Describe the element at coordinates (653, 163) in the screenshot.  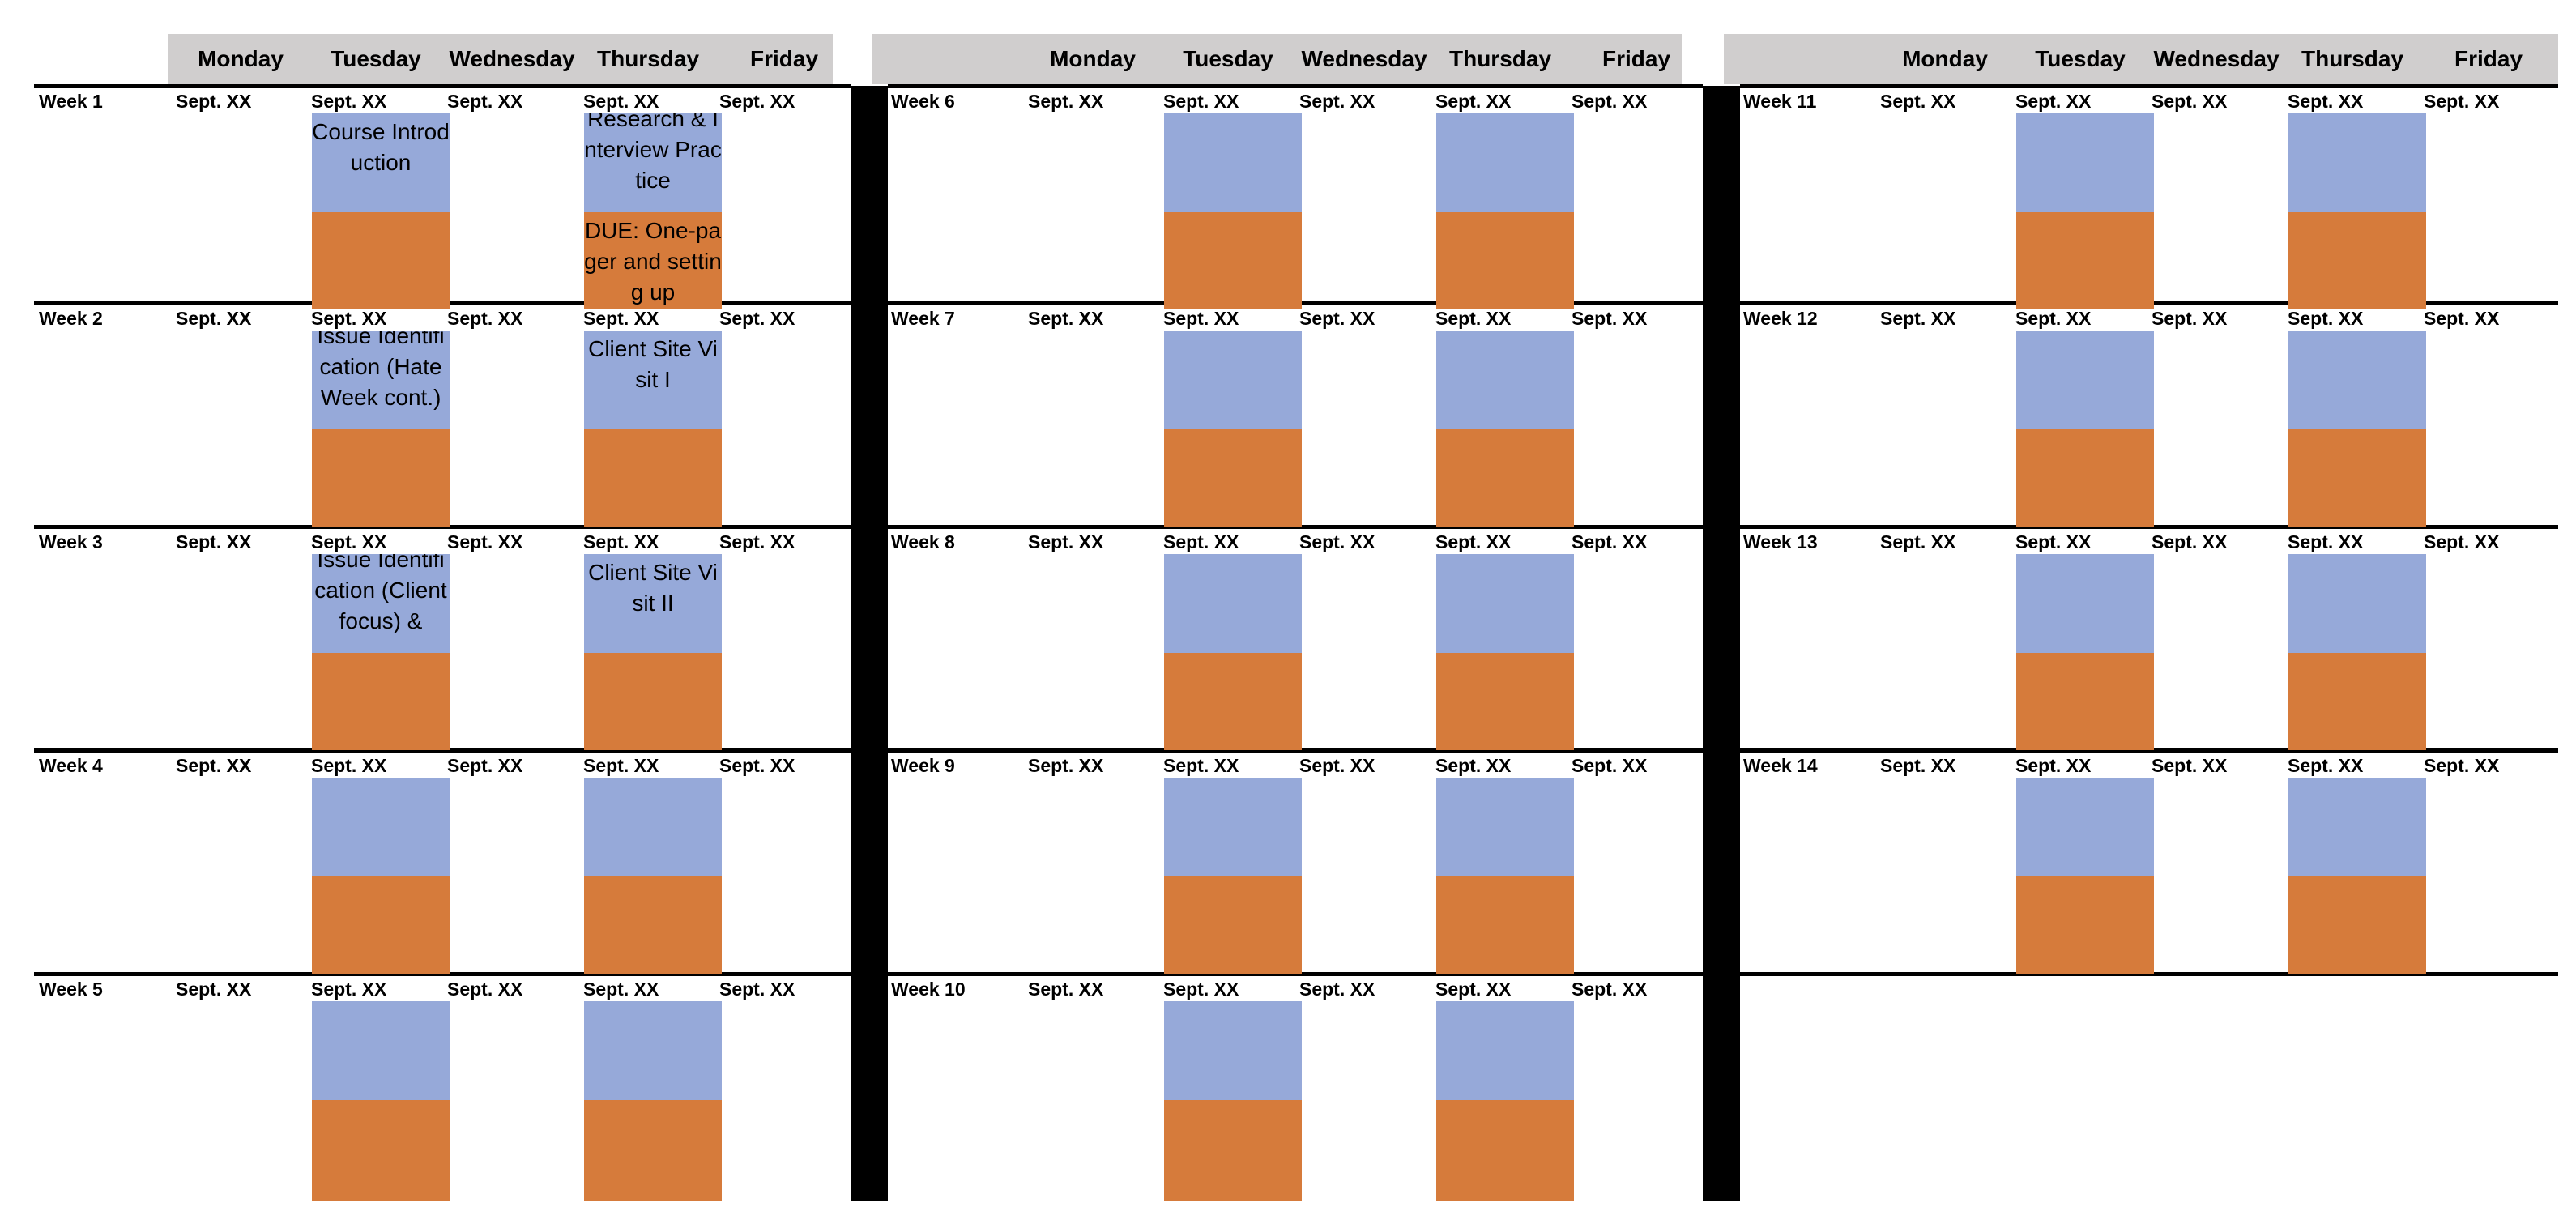
I see `thursday-session-box: Research & Interview Practice` at that location.